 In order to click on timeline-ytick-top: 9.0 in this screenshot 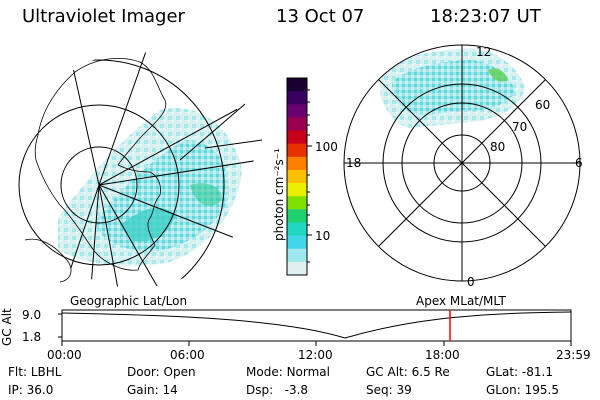, I will do `click(32, 315)`.